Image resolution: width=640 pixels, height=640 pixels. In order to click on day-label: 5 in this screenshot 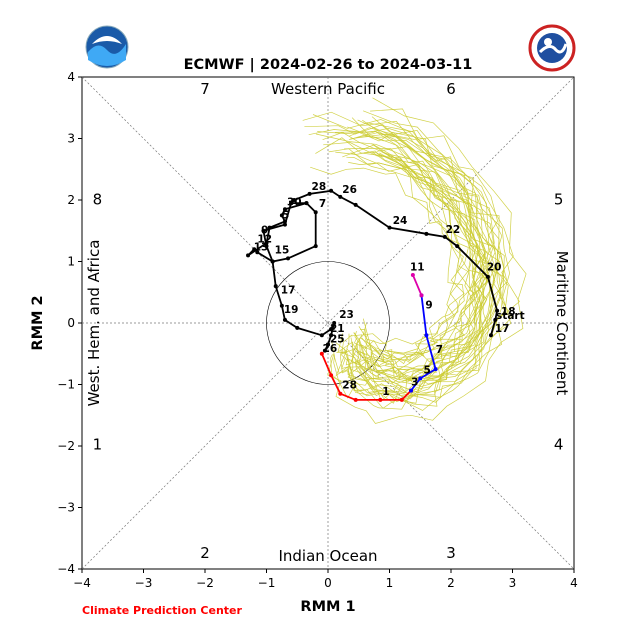, I will do `click(426, 370)`.